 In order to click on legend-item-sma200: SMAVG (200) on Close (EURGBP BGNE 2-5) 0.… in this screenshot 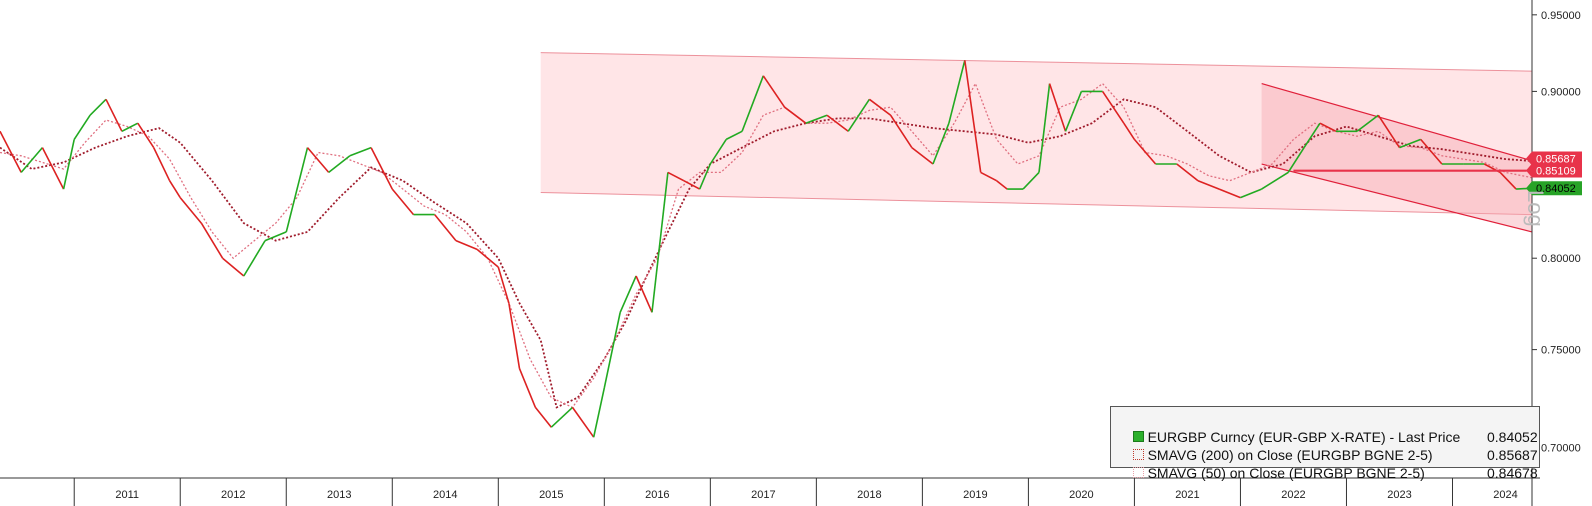, I will do `click(1327, 445)`.